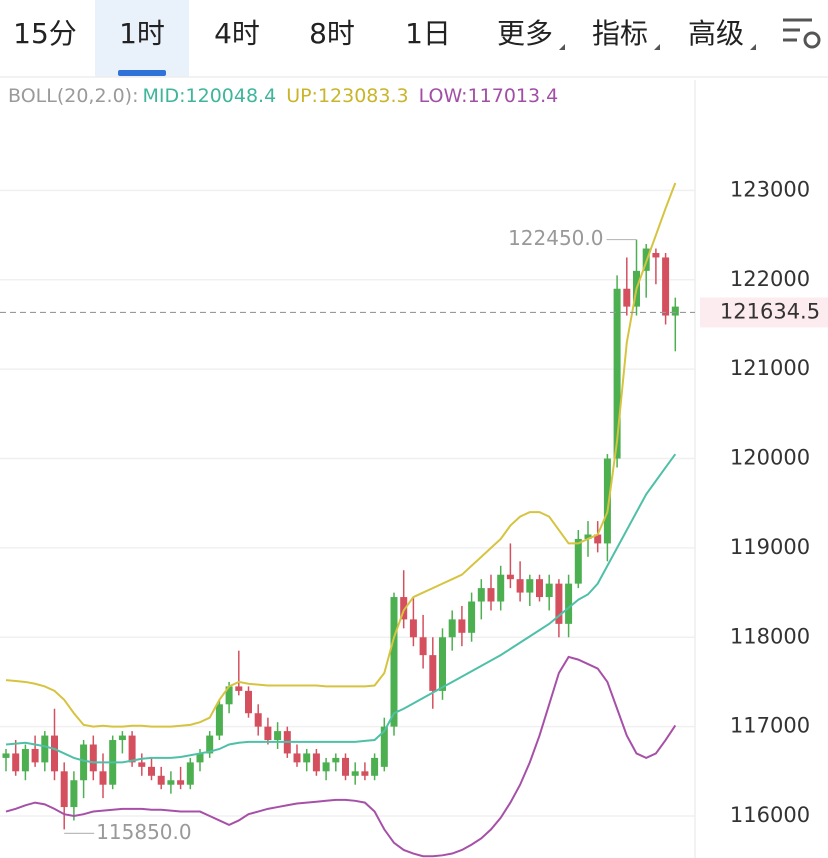 The image size is (828, 858). What do you see at coordinates (237, 33) in the screenshot?
I see `tab: 4时` at bounding box center [237, 33].